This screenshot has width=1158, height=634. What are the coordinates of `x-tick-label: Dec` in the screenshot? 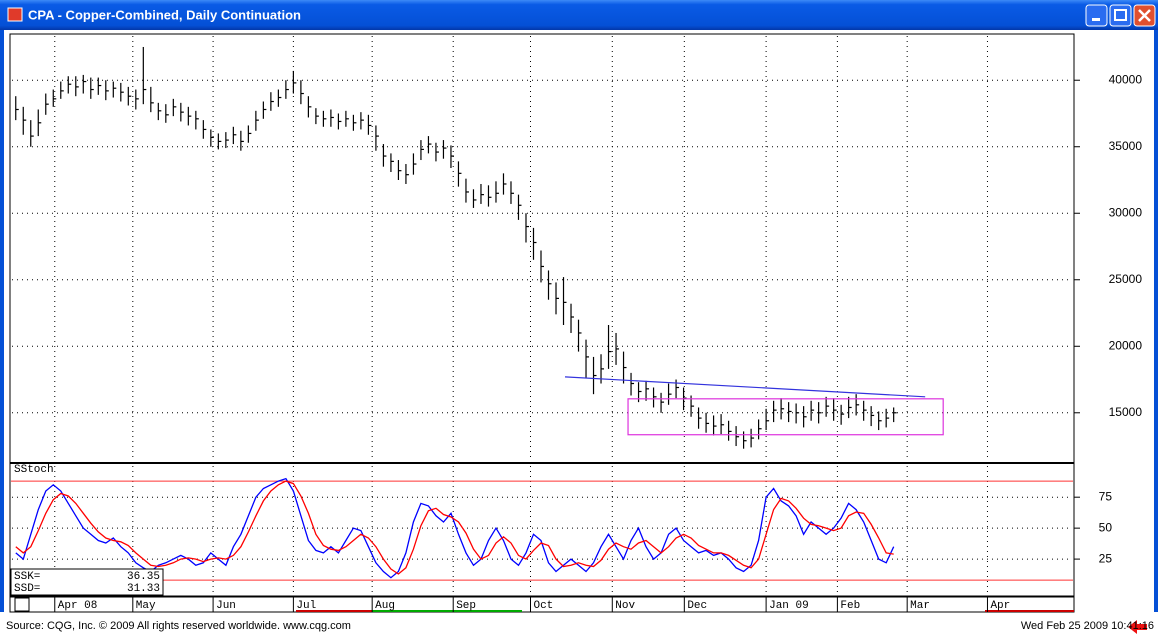 It's located at (697, 606).